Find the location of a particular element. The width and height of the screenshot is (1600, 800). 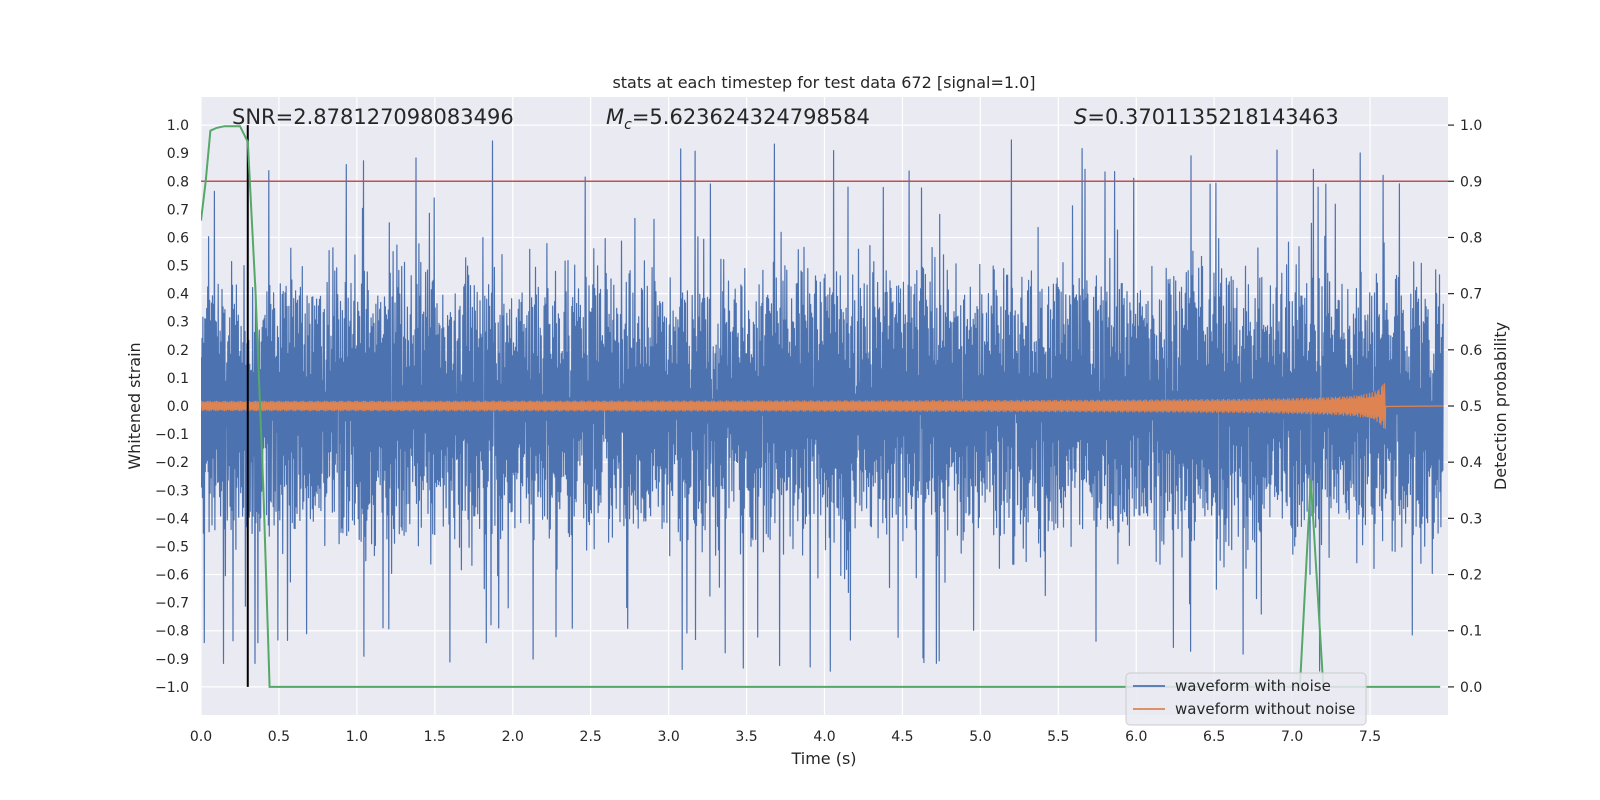

snr-annotation: SNR=2.878127098083496 is located at coordinates (373, 117).